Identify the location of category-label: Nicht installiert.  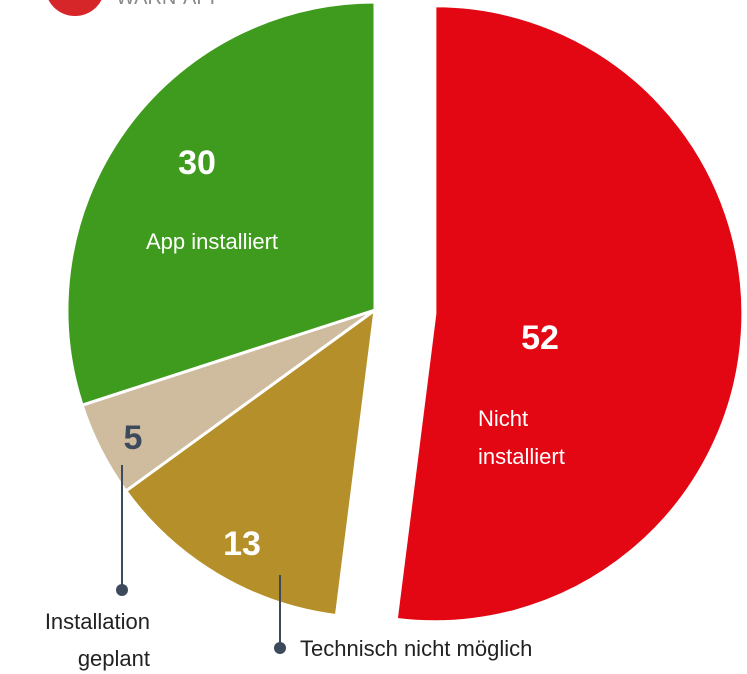
(521, 437).